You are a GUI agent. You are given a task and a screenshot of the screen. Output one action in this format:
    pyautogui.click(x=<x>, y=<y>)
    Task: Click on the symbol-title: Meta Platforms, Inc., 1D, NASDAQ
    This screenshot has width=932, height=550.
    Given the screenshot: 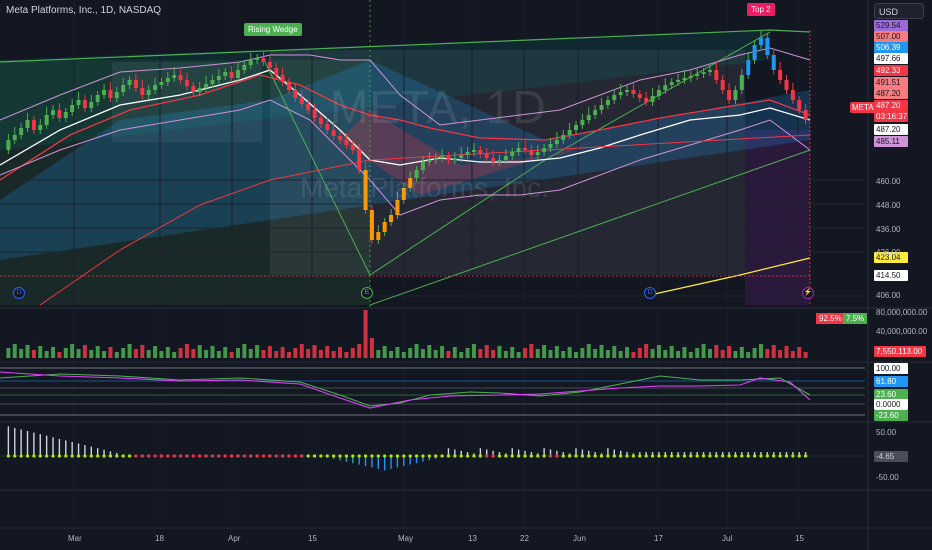 What is the action you would take?
    pyautogui.click(x=84, y=10)
    